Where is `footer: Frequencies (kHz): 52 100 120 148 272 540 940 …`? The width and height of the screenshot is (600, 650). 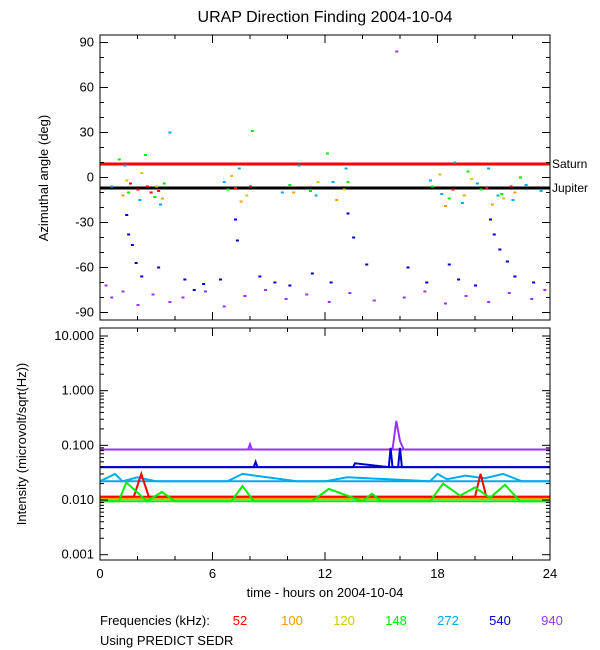 footer: Frequencies (kHz): 52 100 120 148 272 540 940 … is located at coordinates (331, 630).